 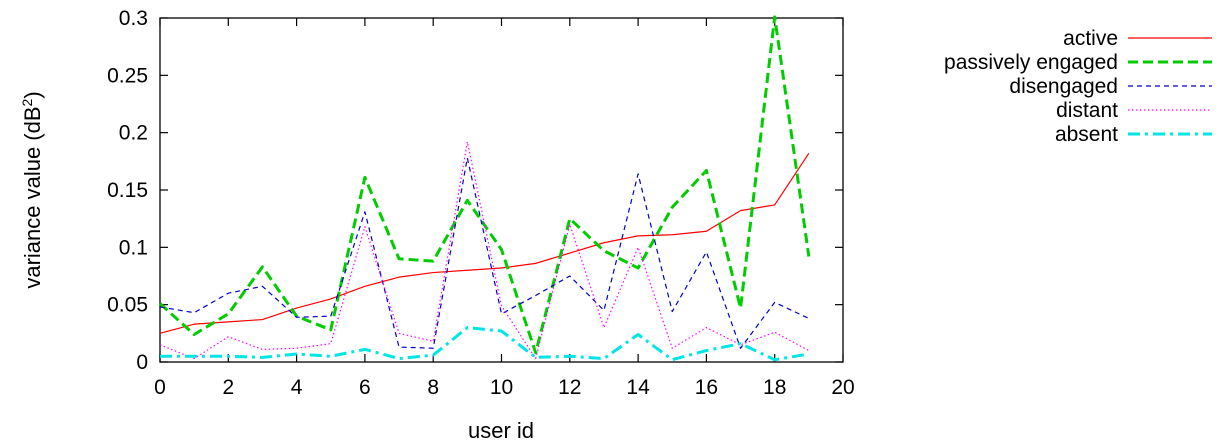 I want to click on x-tick-label: 6, so click(x=365, y=387).